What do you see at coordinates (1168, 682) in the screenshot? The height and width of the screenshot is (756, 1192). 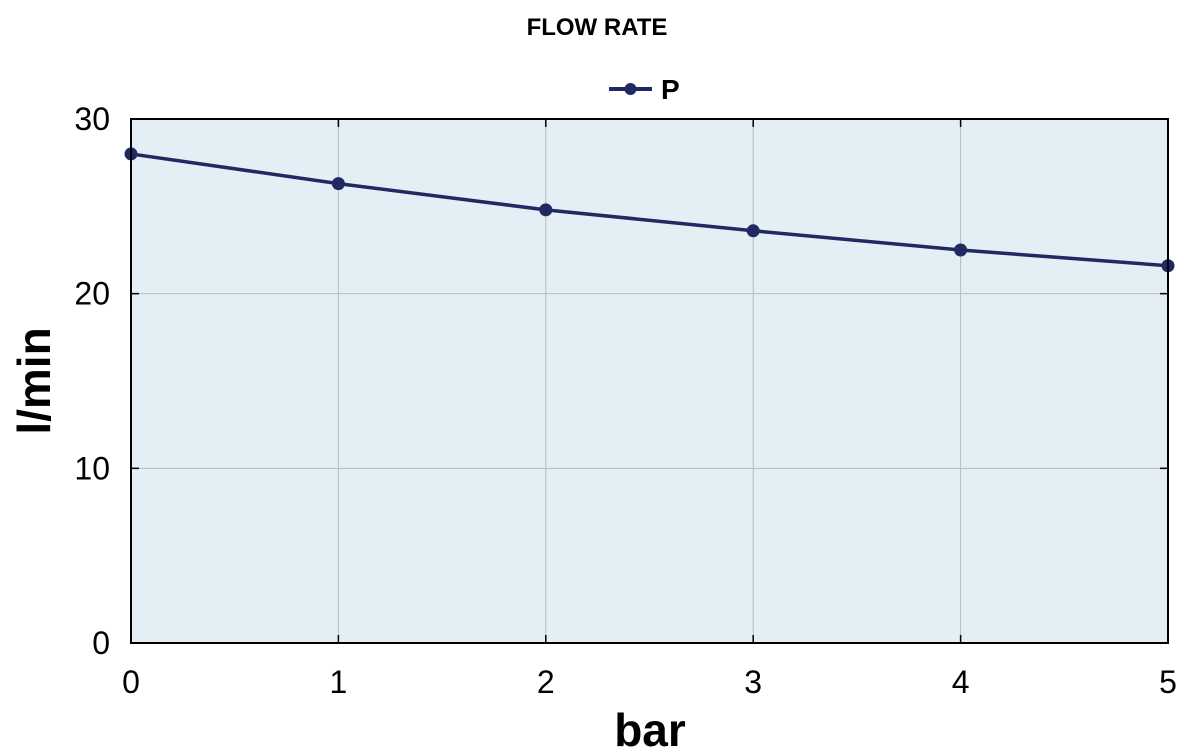 I see `x-tick-label: 5` at bounding box center [1168, 682].